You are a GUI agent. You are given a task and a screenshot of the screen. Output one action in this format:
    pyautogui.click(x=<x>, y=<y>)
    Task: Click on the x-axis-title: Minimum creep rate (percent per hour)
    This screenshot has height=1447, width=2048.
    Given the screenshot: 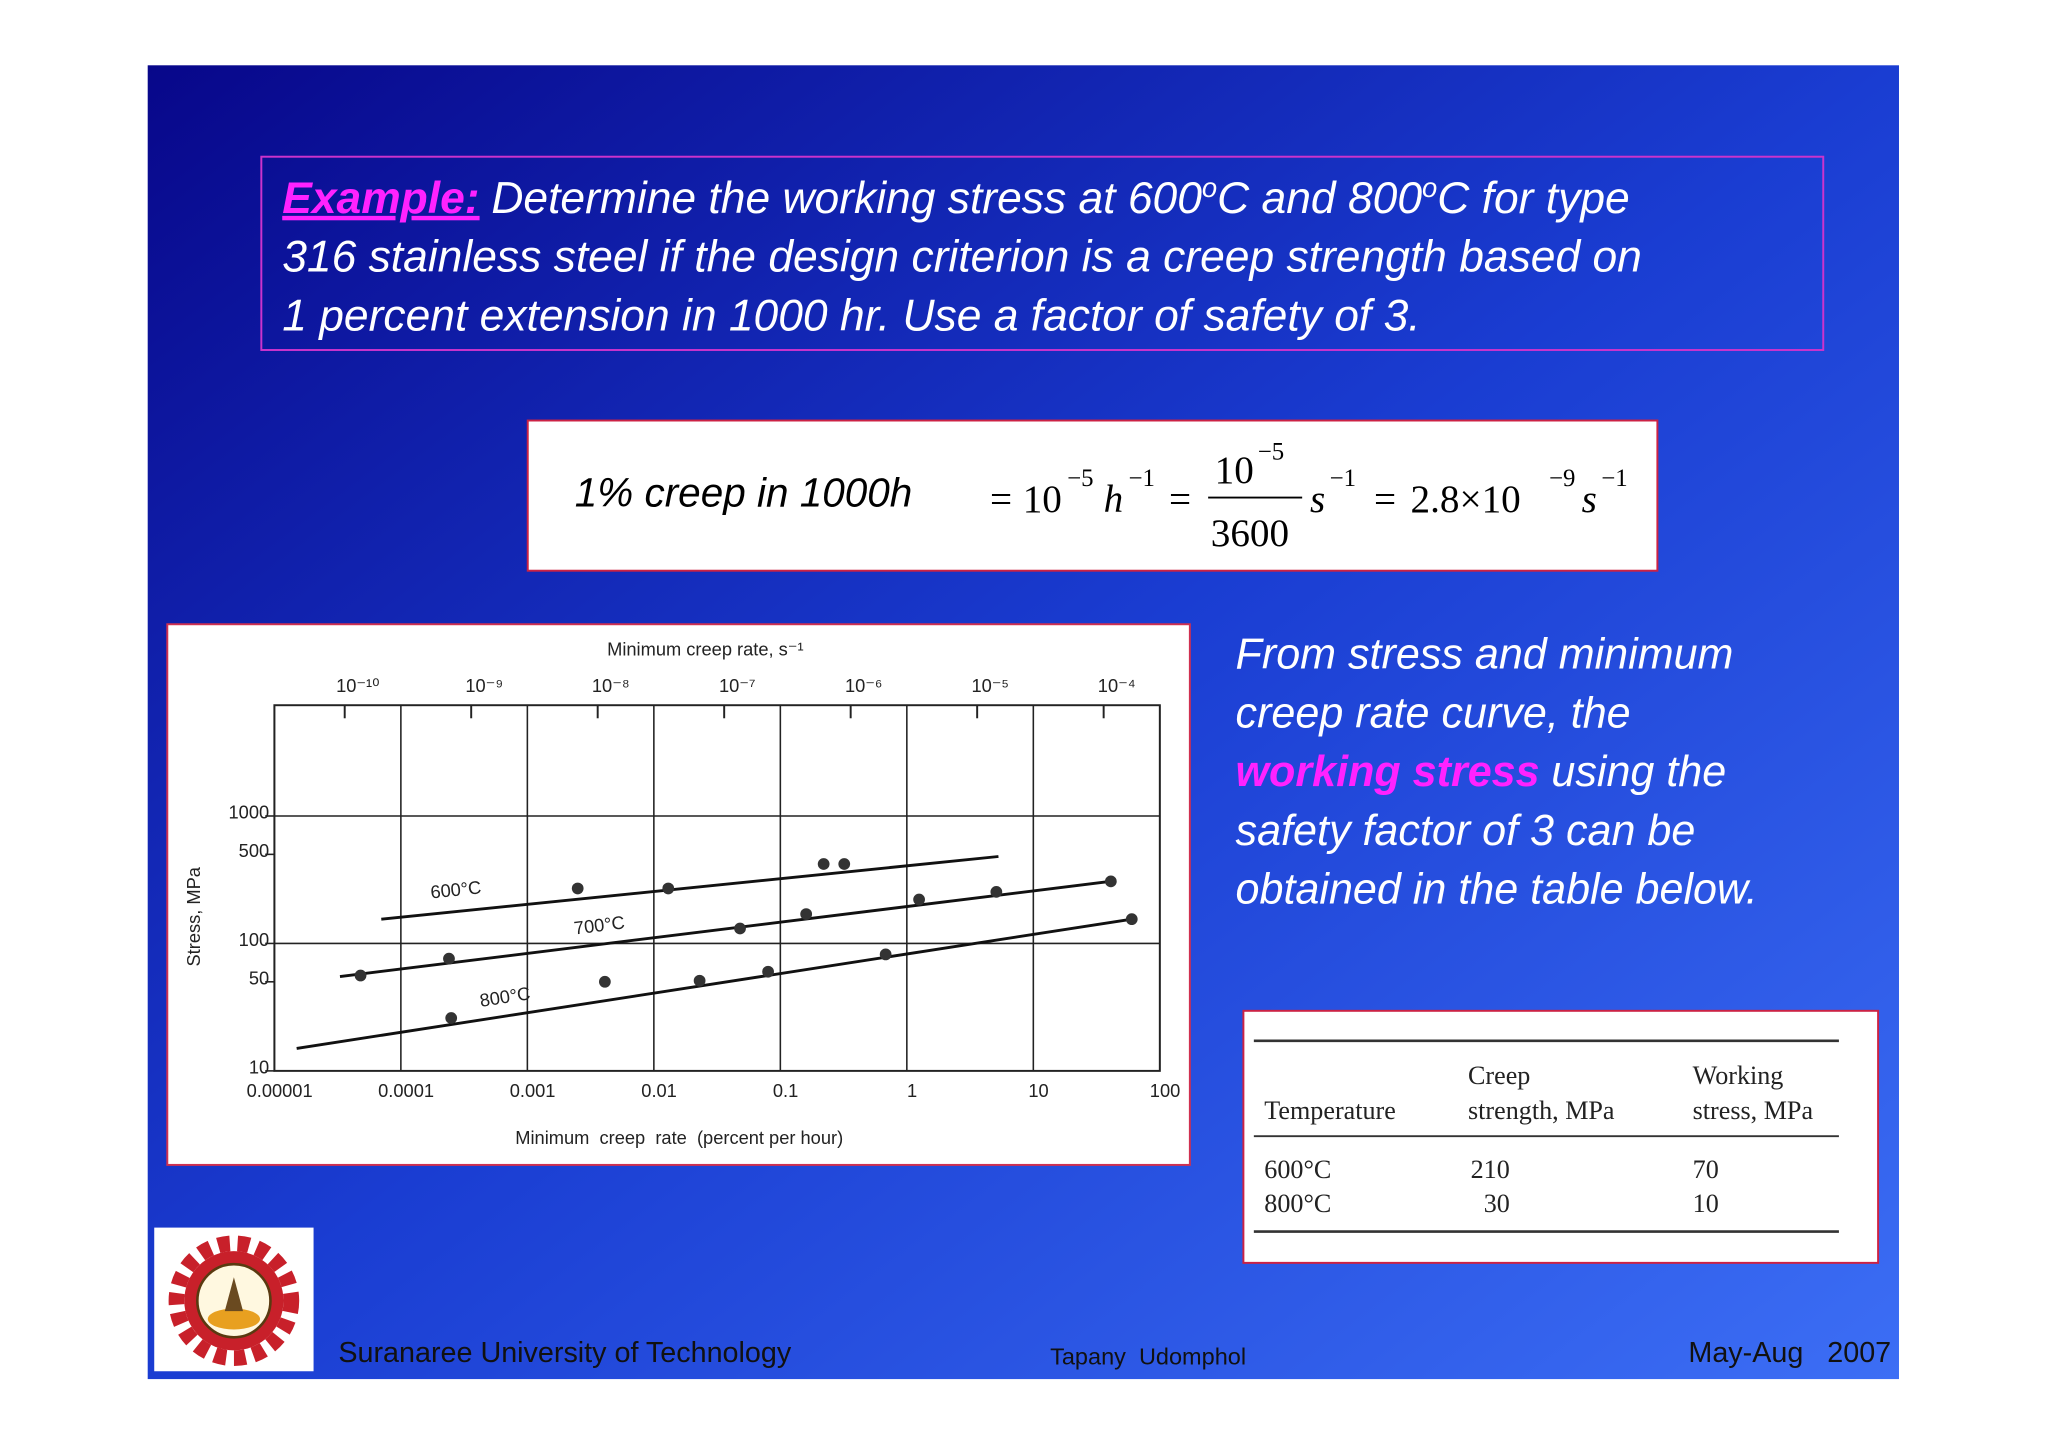 What is the action you would take?
    pyautogui.click(x=679, y=1137)
    